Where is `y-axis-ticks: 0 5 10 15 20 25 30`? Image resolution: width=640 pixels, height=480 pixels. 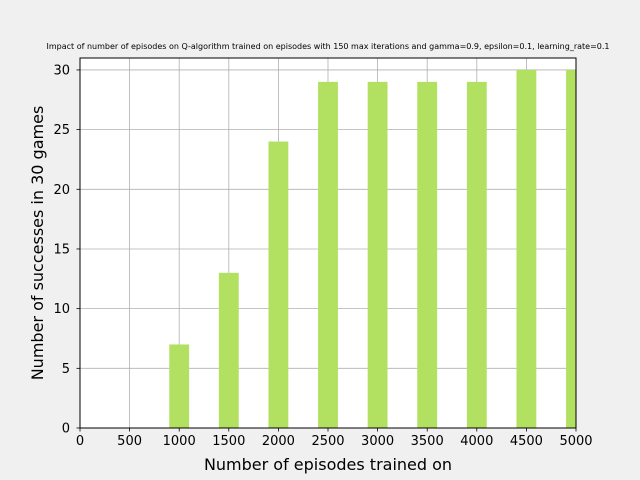
y-axis-ticks: 0 5 10 15 20 25 30 is located at coordinates (66, 250).